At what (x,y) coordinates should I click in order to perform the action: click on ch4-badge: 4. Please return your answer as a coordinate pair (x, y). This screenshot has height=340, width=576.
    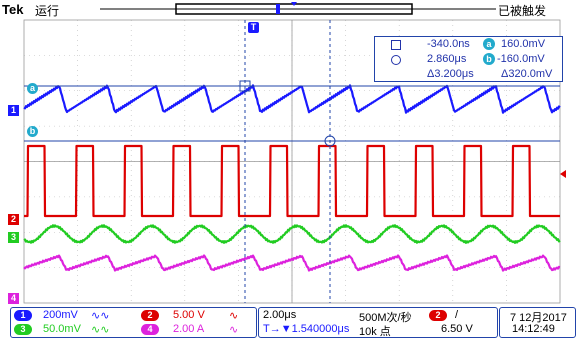
    Looking at the image, I should click on (150, 329).